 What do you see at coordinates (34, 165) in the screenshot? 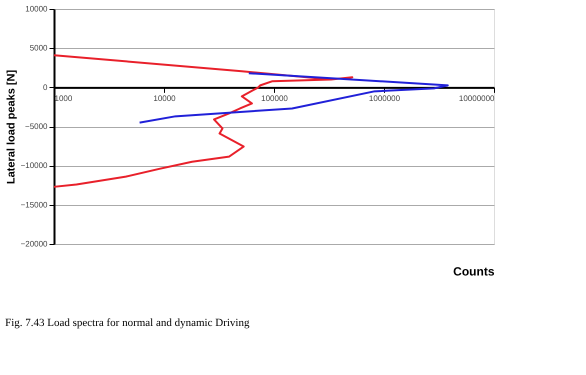
I see `y-tick-label: −10000` at bounding box center [34, 165].